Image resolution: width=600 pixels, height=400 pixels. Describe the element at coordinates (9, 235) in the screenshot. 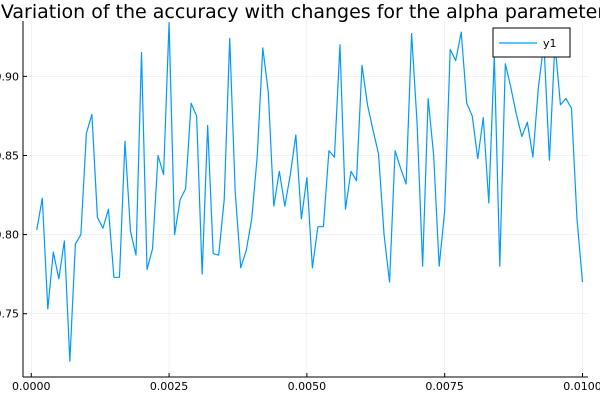

I see `y-tick-label: 0.80` at that location.